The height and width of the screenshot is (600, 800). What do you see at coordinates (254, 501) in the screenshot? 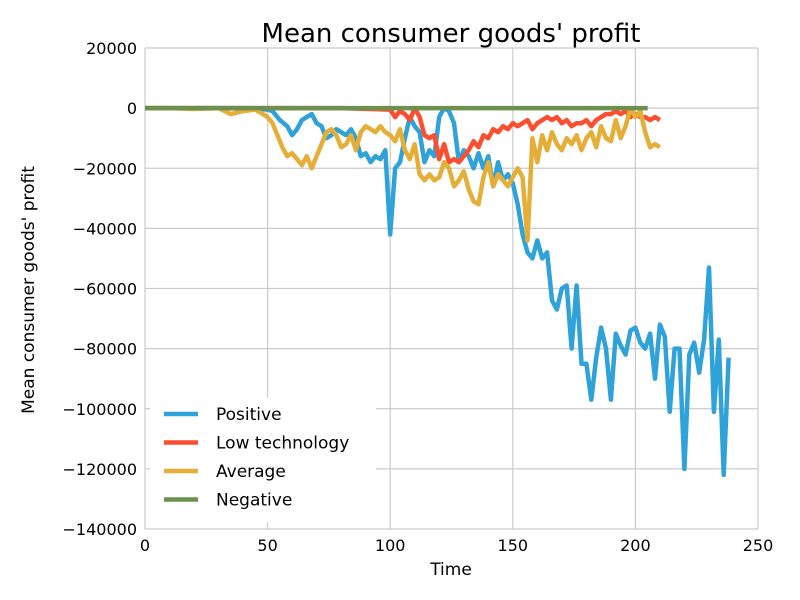
I see `legend-label: Negative` at bounding box center [254, 501].